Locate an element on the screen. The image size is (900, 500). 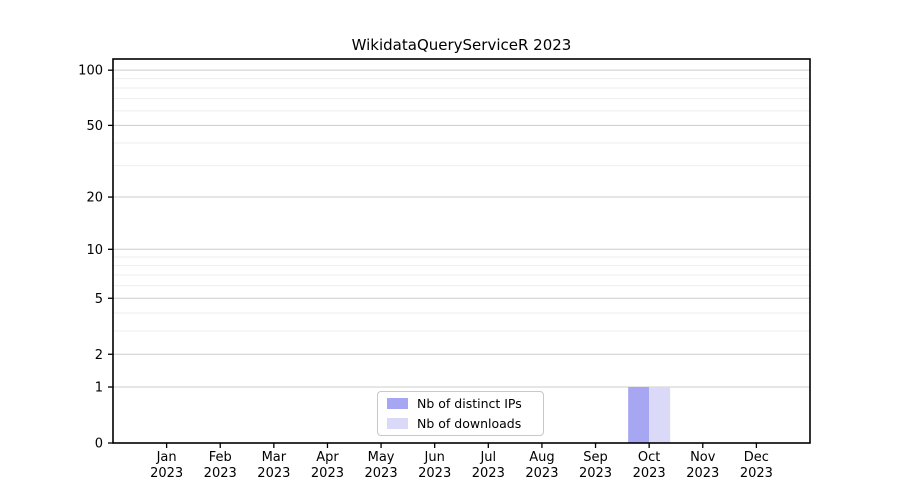
y-tick-label: 0 is located at coordinates (99, 444).